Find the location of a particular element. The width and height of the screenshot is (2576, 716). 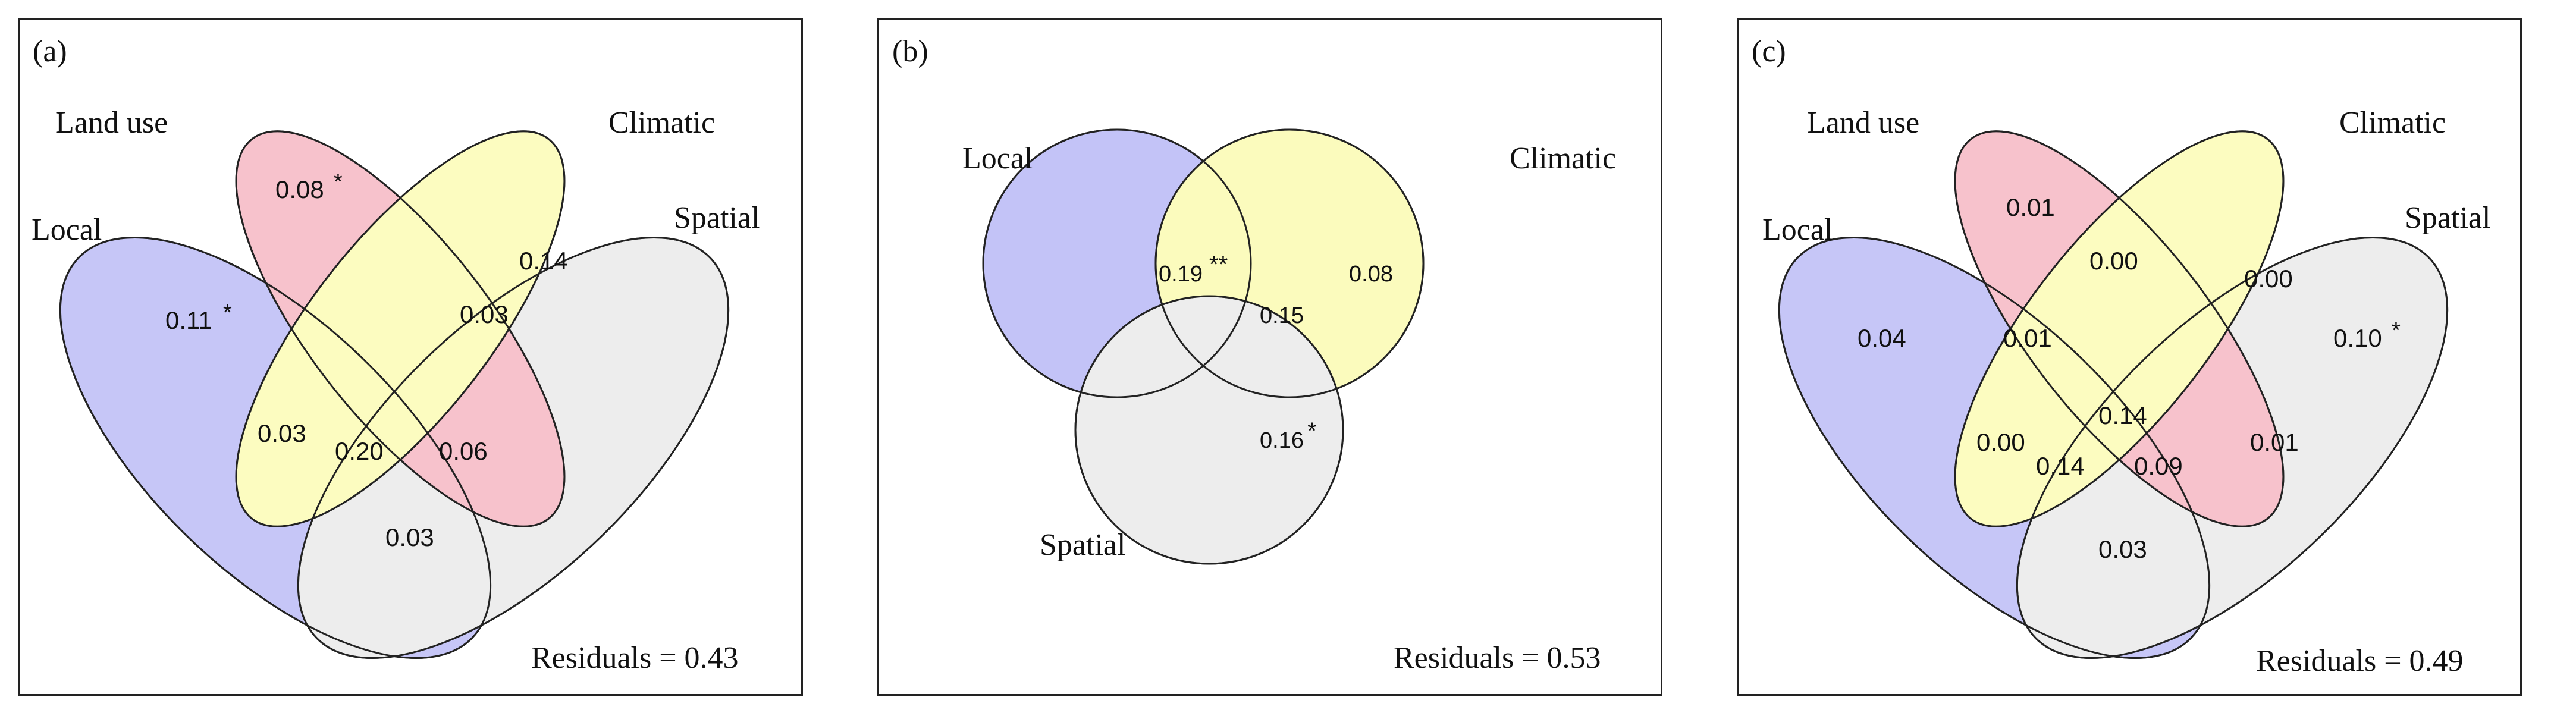

value-local-only: 0.04 is located at coordinates (1882, 338).